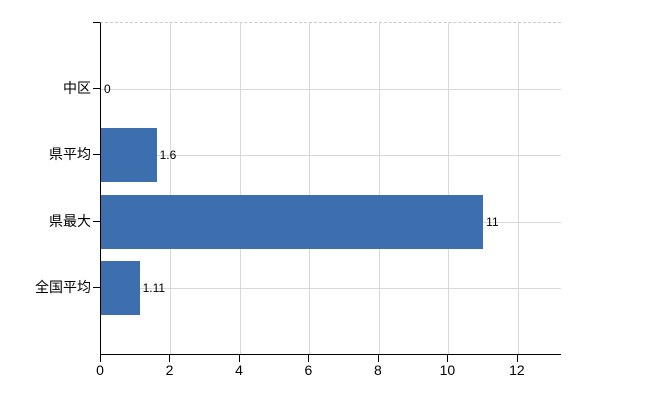  I want to click on category-label: 県最大, so click(70, 220).